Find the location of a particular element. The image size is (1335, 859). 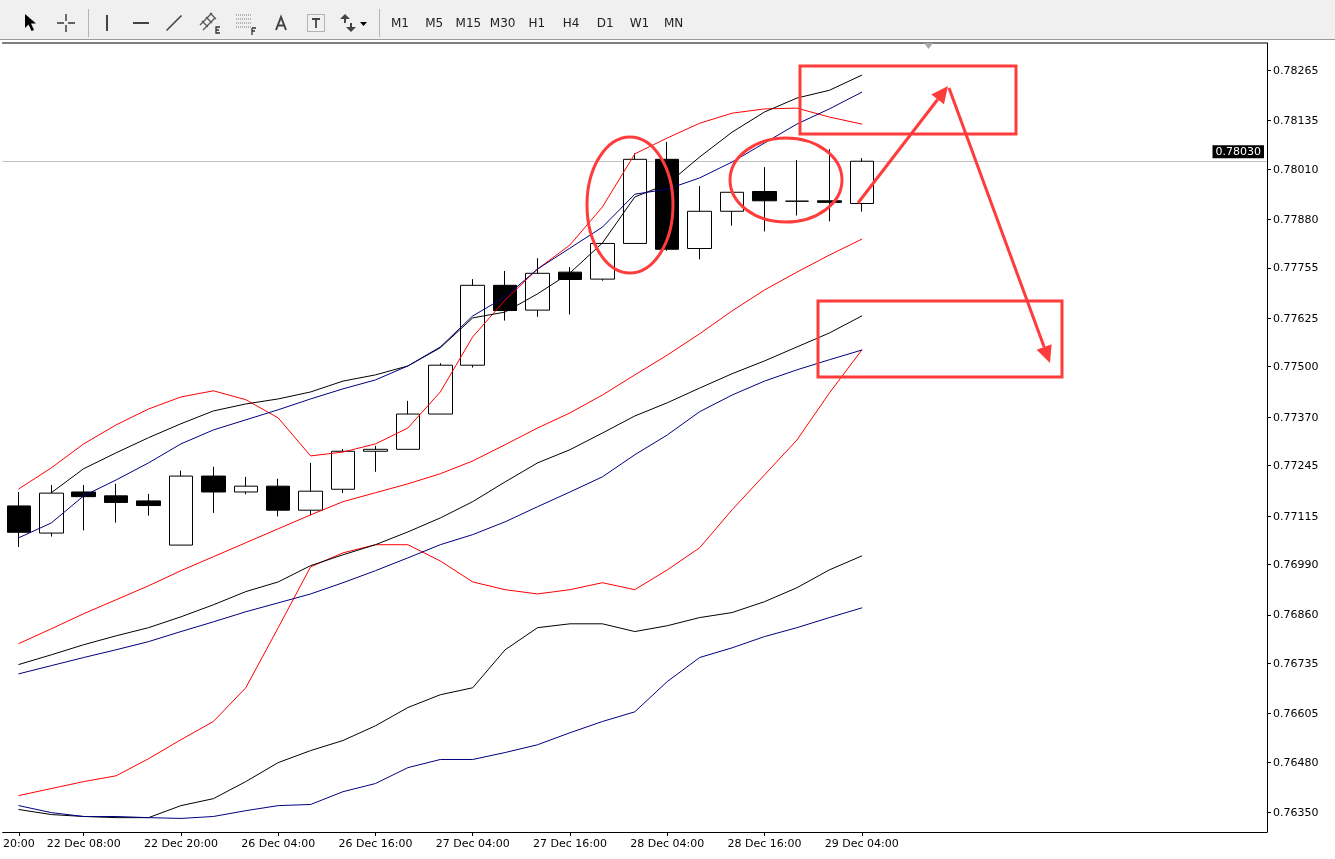

text: H1 is located at coordinates (537, 23).